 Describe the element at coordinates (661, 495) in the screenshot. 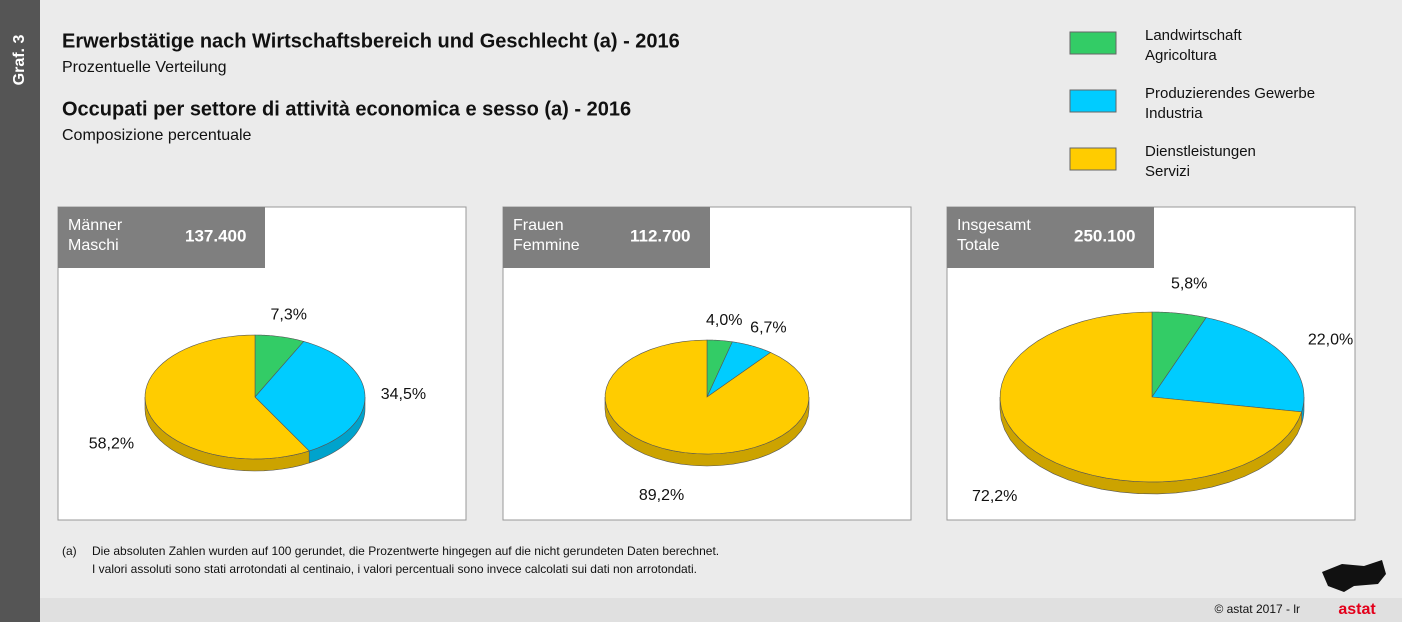

I see `pie-label: 89,2%` at that location.